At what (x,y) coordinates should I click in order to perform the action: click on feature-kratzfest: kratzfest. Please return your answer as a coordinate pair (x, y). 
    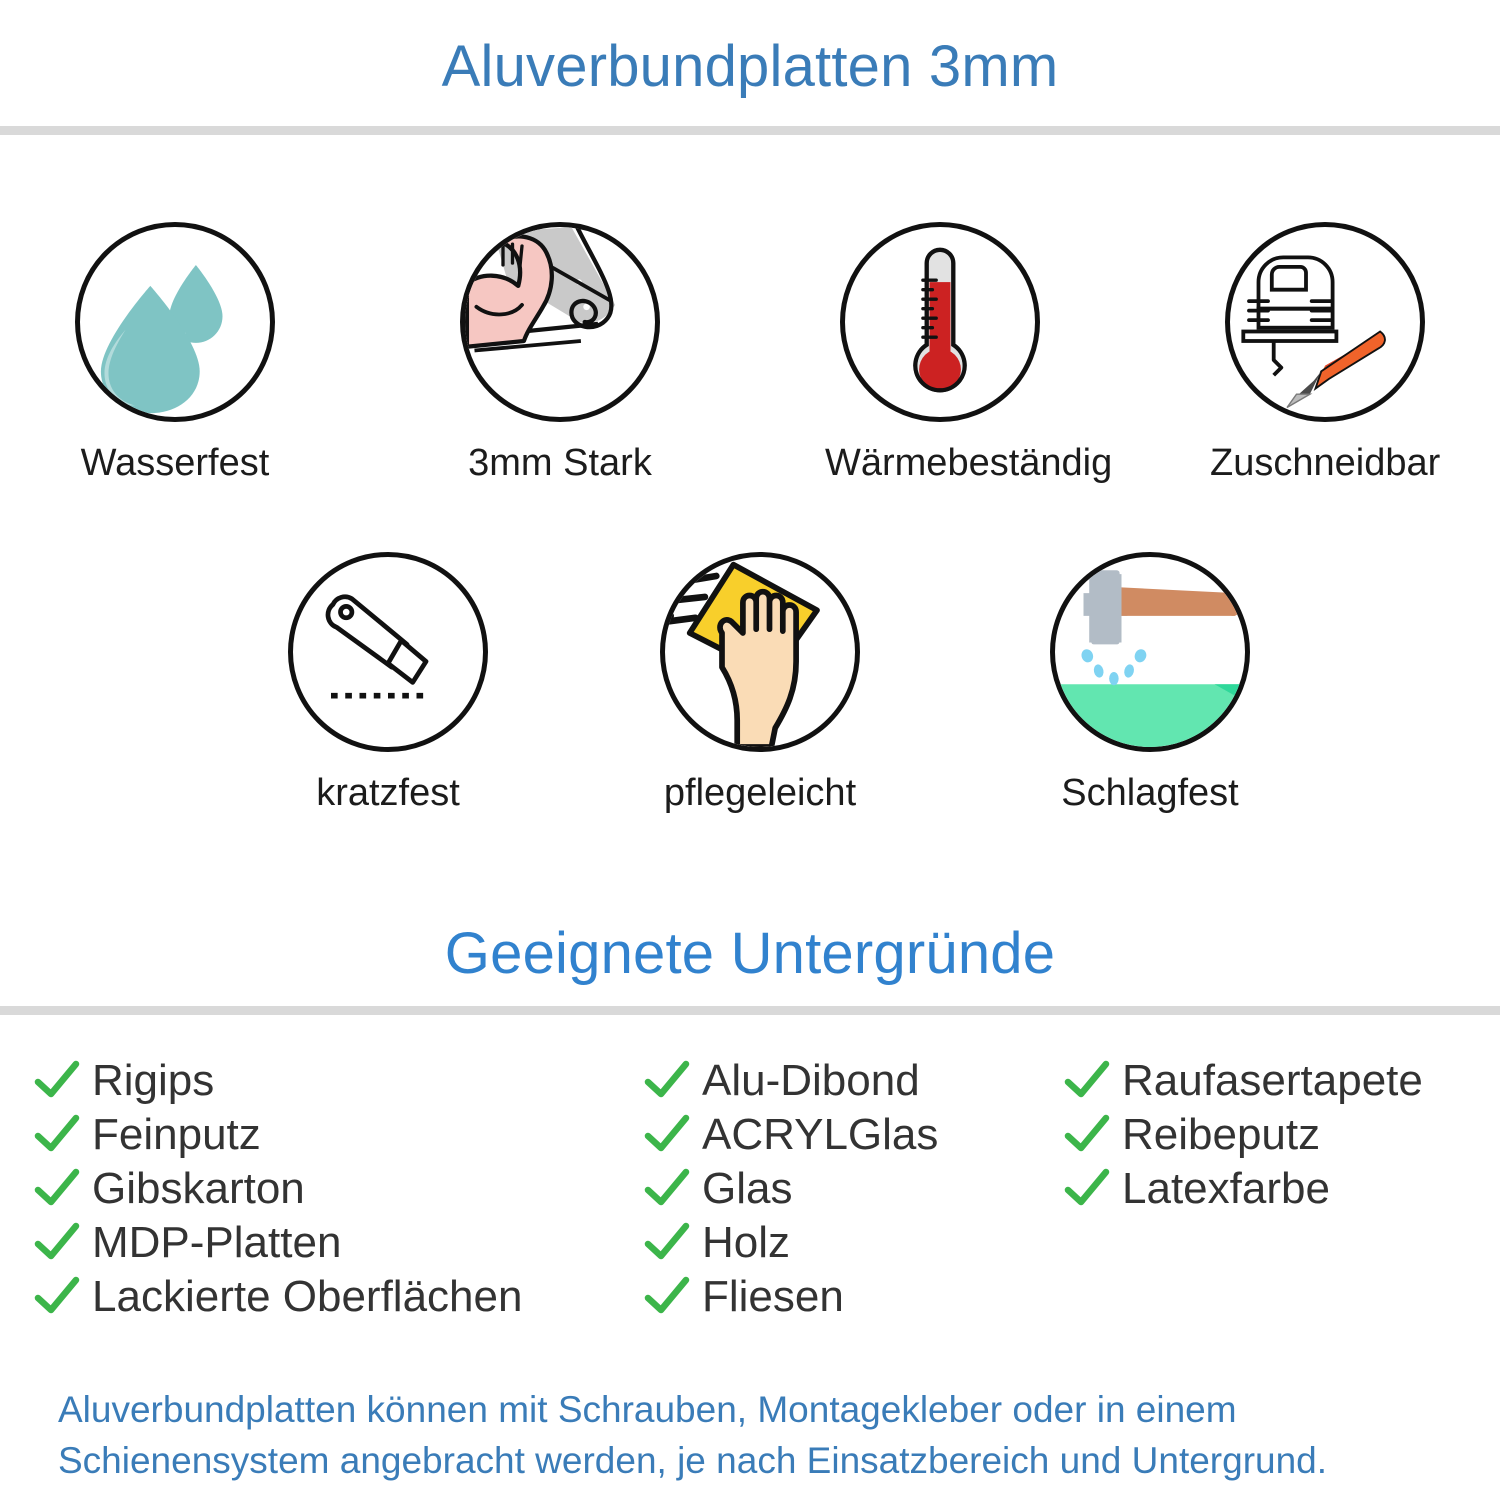
    Looking at the image, I should click on (388, 683).